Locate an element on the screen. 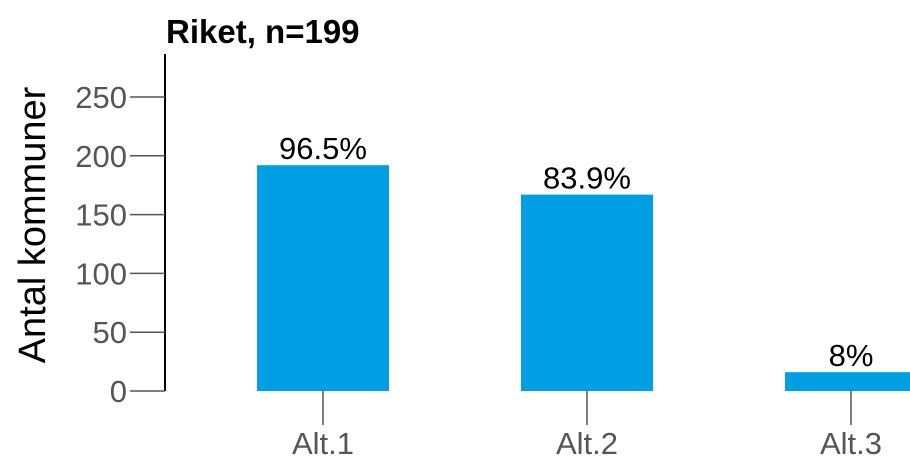 This screenshot has width=910, height=460. x-axis-ticks: Alt.1 Alt.2 Alt.3 is located at coordinates (587, 425).